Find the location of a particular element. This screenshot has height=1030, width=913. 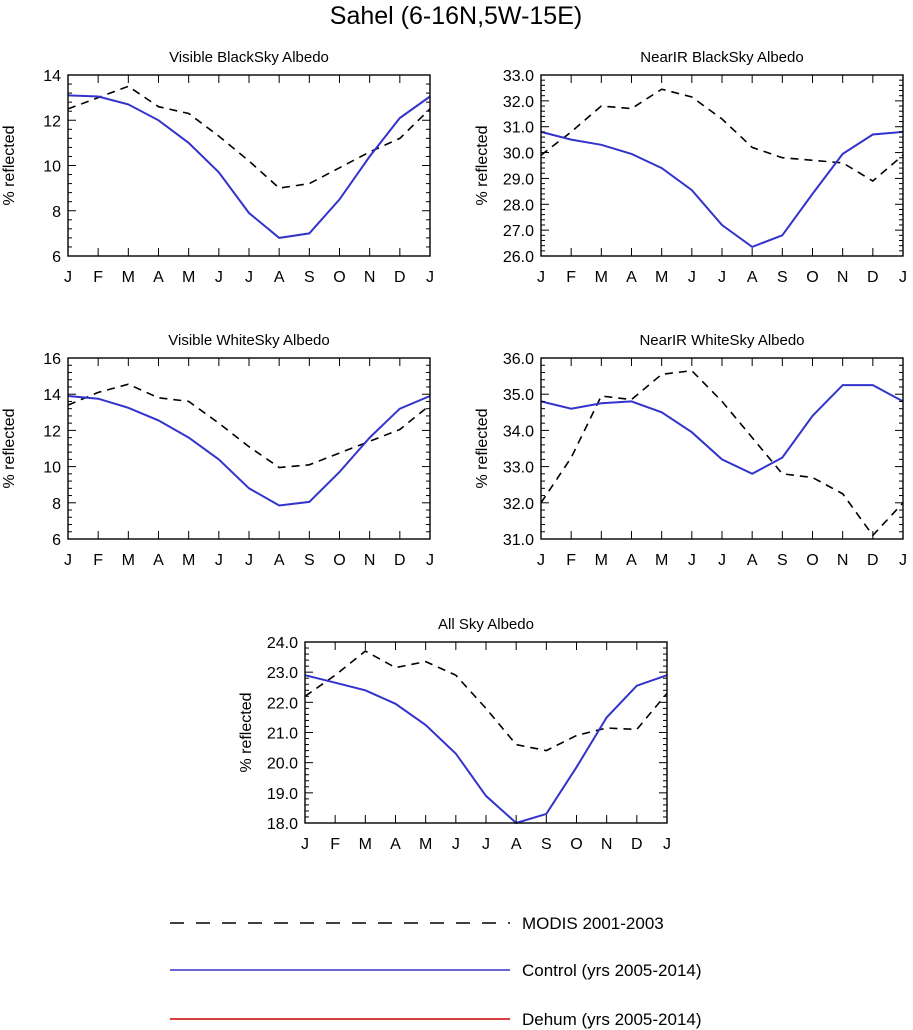

legend-label-modis: MODIS 2001-2003 is located at coordinates (593, 923).